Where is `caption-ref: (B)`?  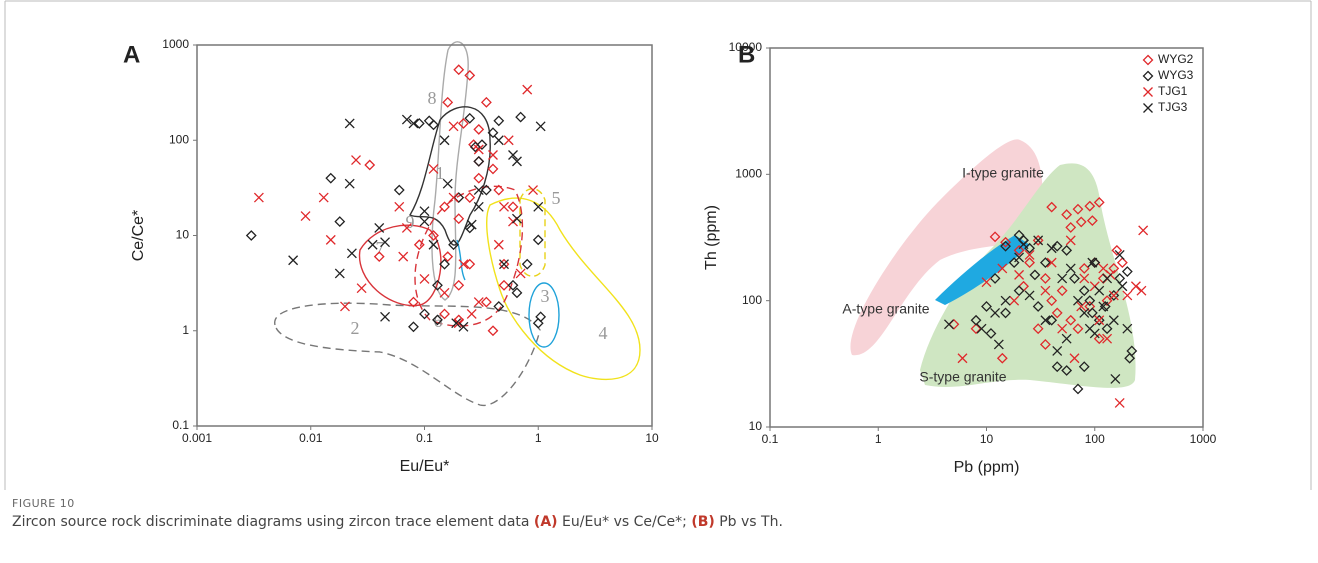 caption-ref: (B) is located at coordinates (703, 522).